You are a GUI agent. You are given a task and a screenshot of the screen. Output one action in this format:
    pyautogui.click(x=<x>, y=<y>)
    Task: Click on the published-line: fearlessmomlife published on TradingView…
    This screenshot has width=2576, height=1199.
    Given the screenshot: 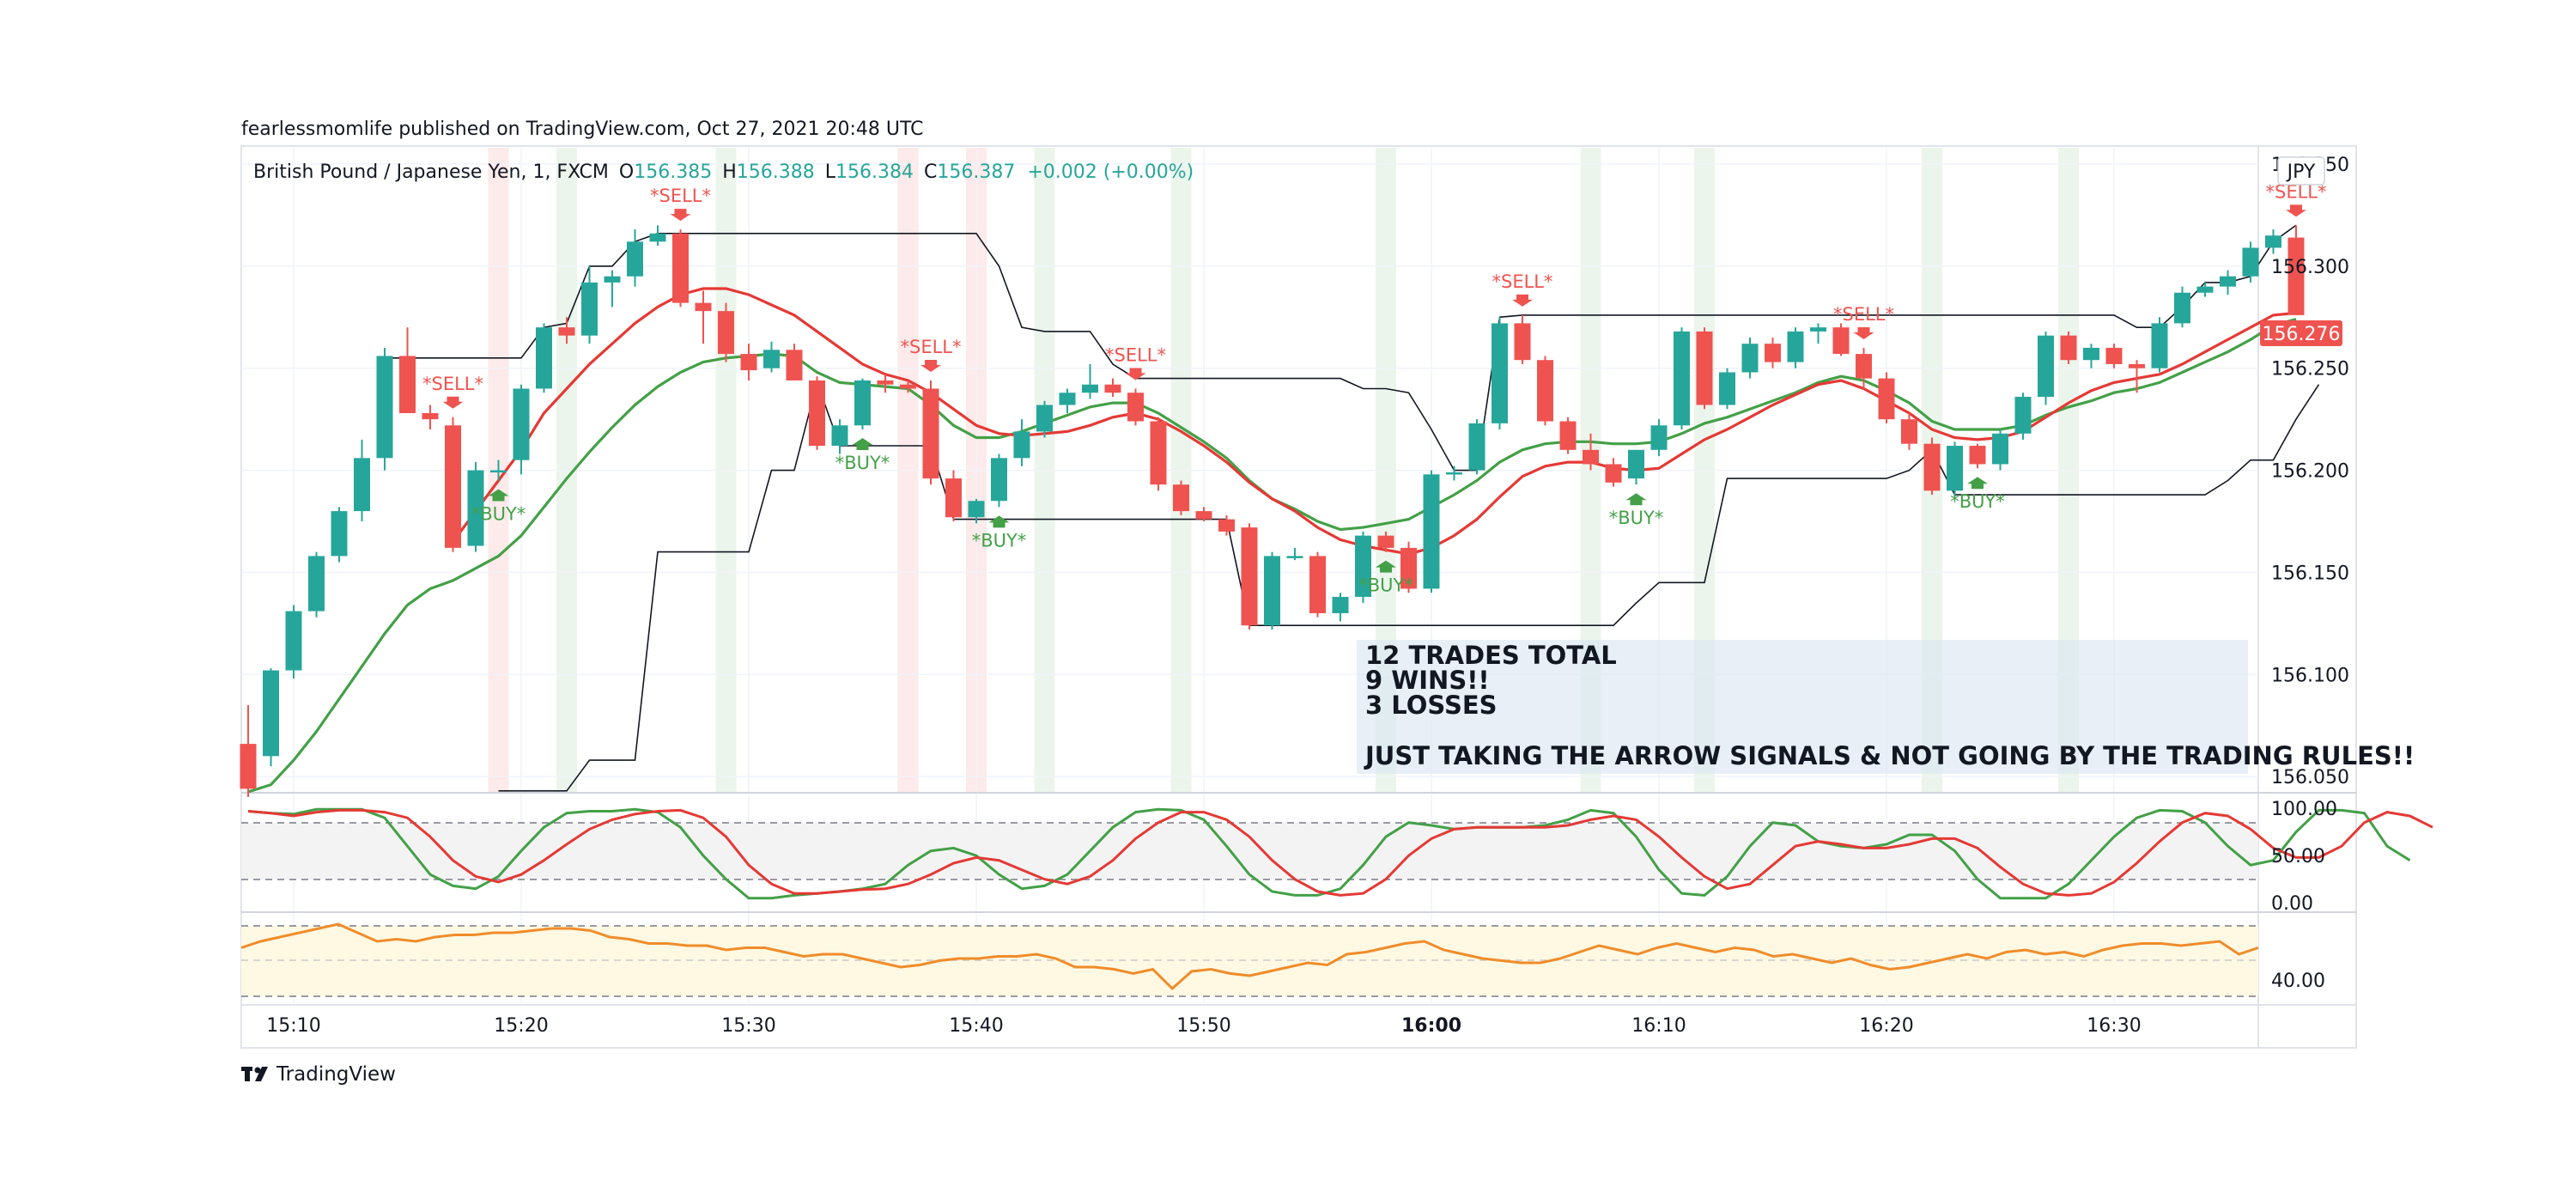 What is the action you would take?
    pyautogui.click(x=582, y=129)
    